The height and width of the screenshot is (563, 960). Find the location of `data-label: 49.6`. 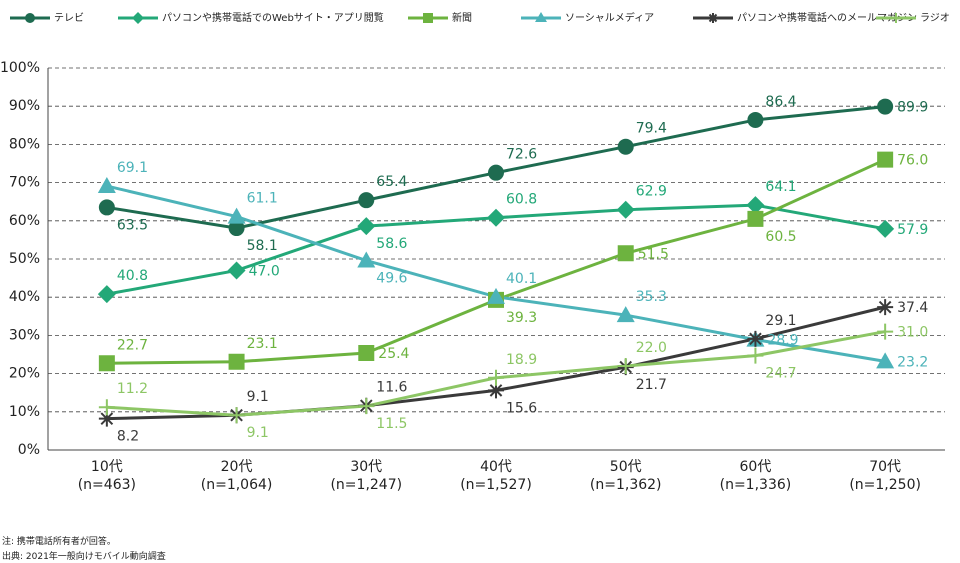

data-label: 49.6 is located at coordinates (391, 279).